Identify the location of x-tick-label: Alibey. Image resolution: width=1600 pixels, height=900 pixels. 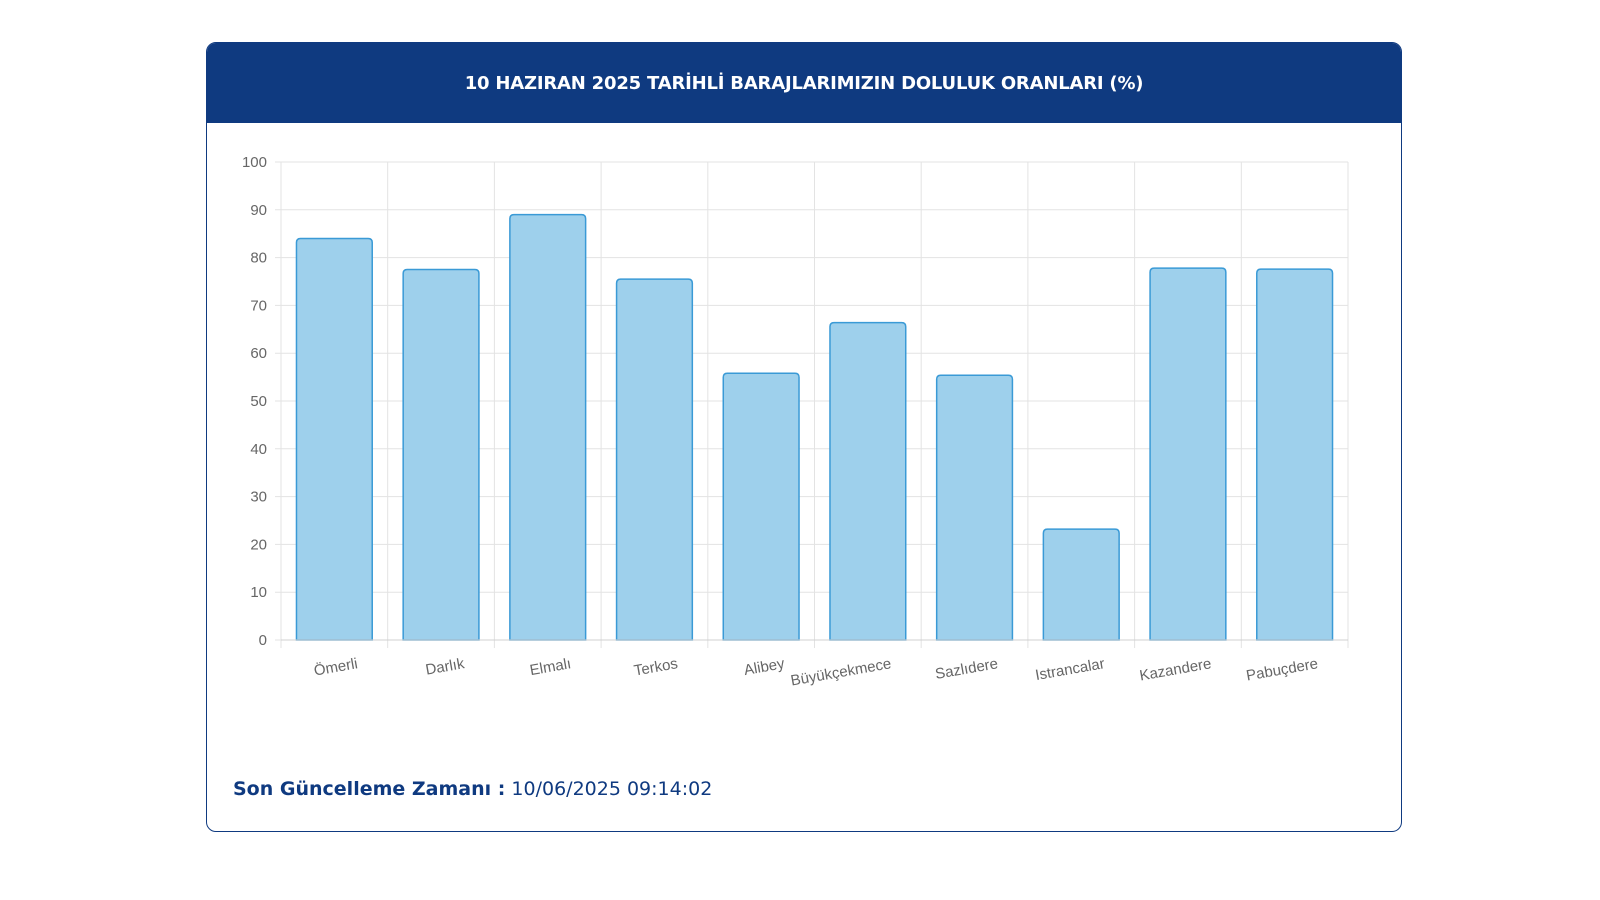
(765, 667).